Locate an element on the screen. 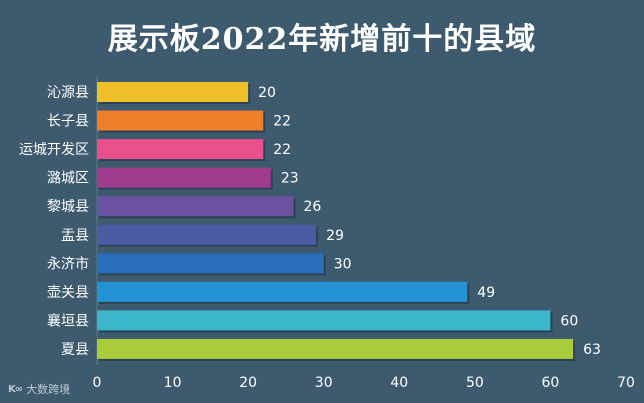  x-tick-label: 0 is located at coordinates (97, 383).